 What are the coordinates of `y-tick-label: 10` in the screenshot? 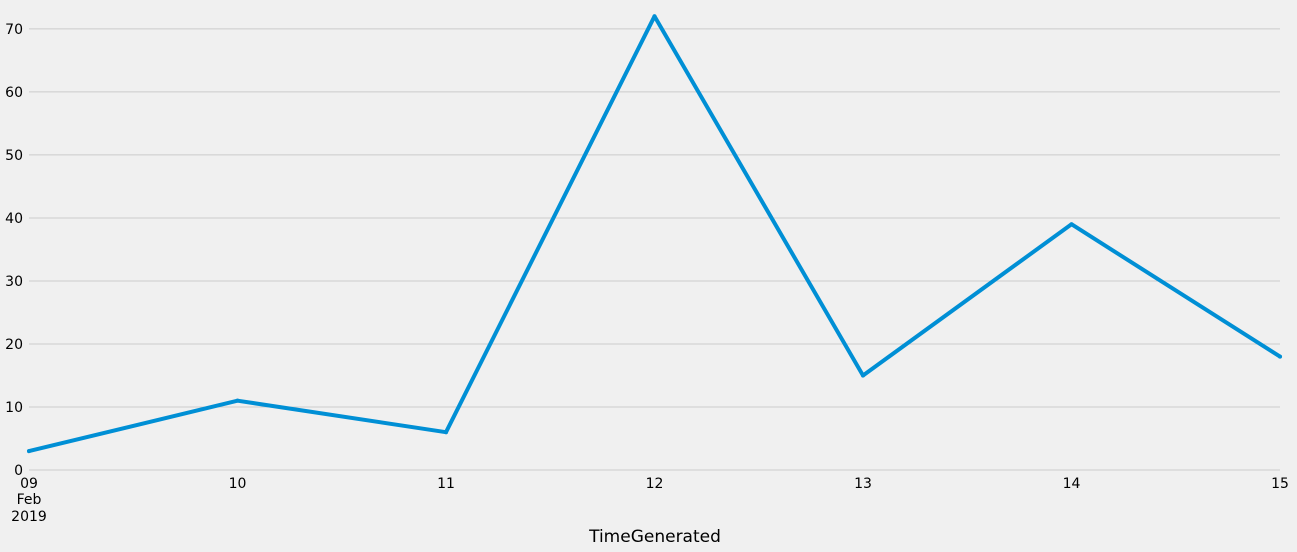 It's located at (14, 408).